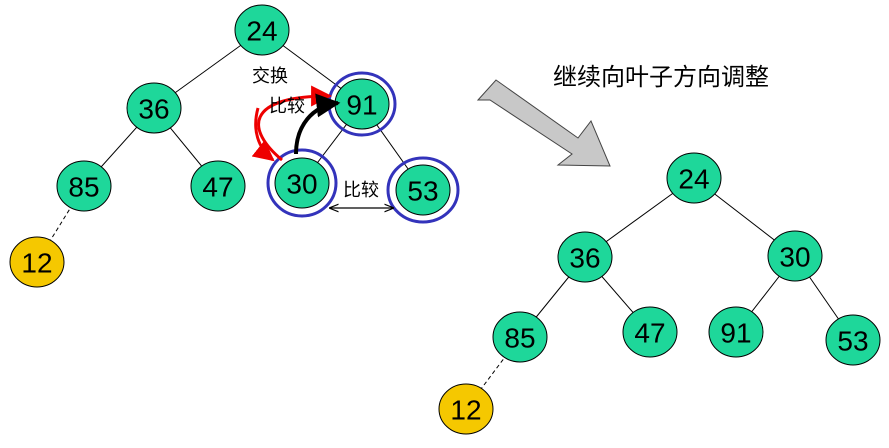 Image resolution: width=889 pixels, height=448 pixels. What do you see at coordinates (270, 76) in the screenshot?
I see `swap-label: 交换` at bounding box center [270, 76].